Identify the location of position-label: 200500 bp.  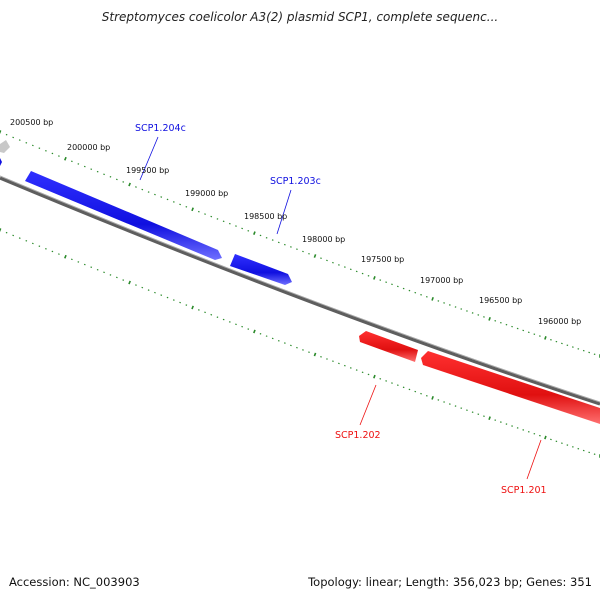
(31, 122).